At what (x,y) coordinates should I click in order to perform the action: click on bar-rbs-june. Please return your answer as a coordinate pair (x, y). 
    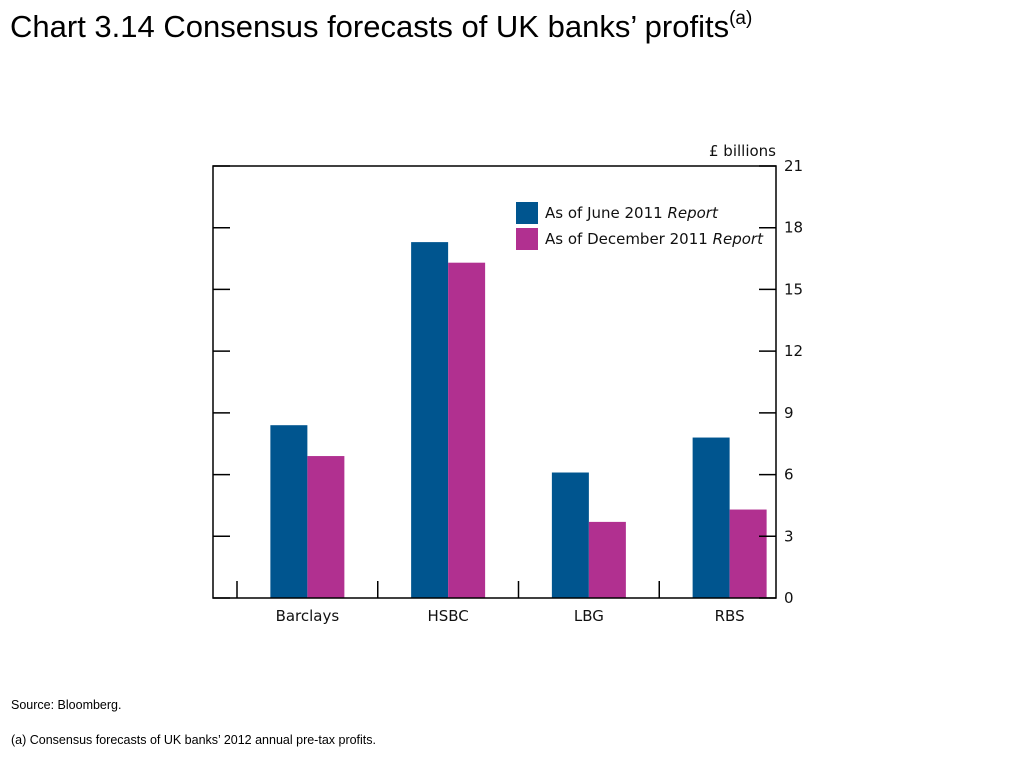
    Looking at the image, I should click on (711, 517).